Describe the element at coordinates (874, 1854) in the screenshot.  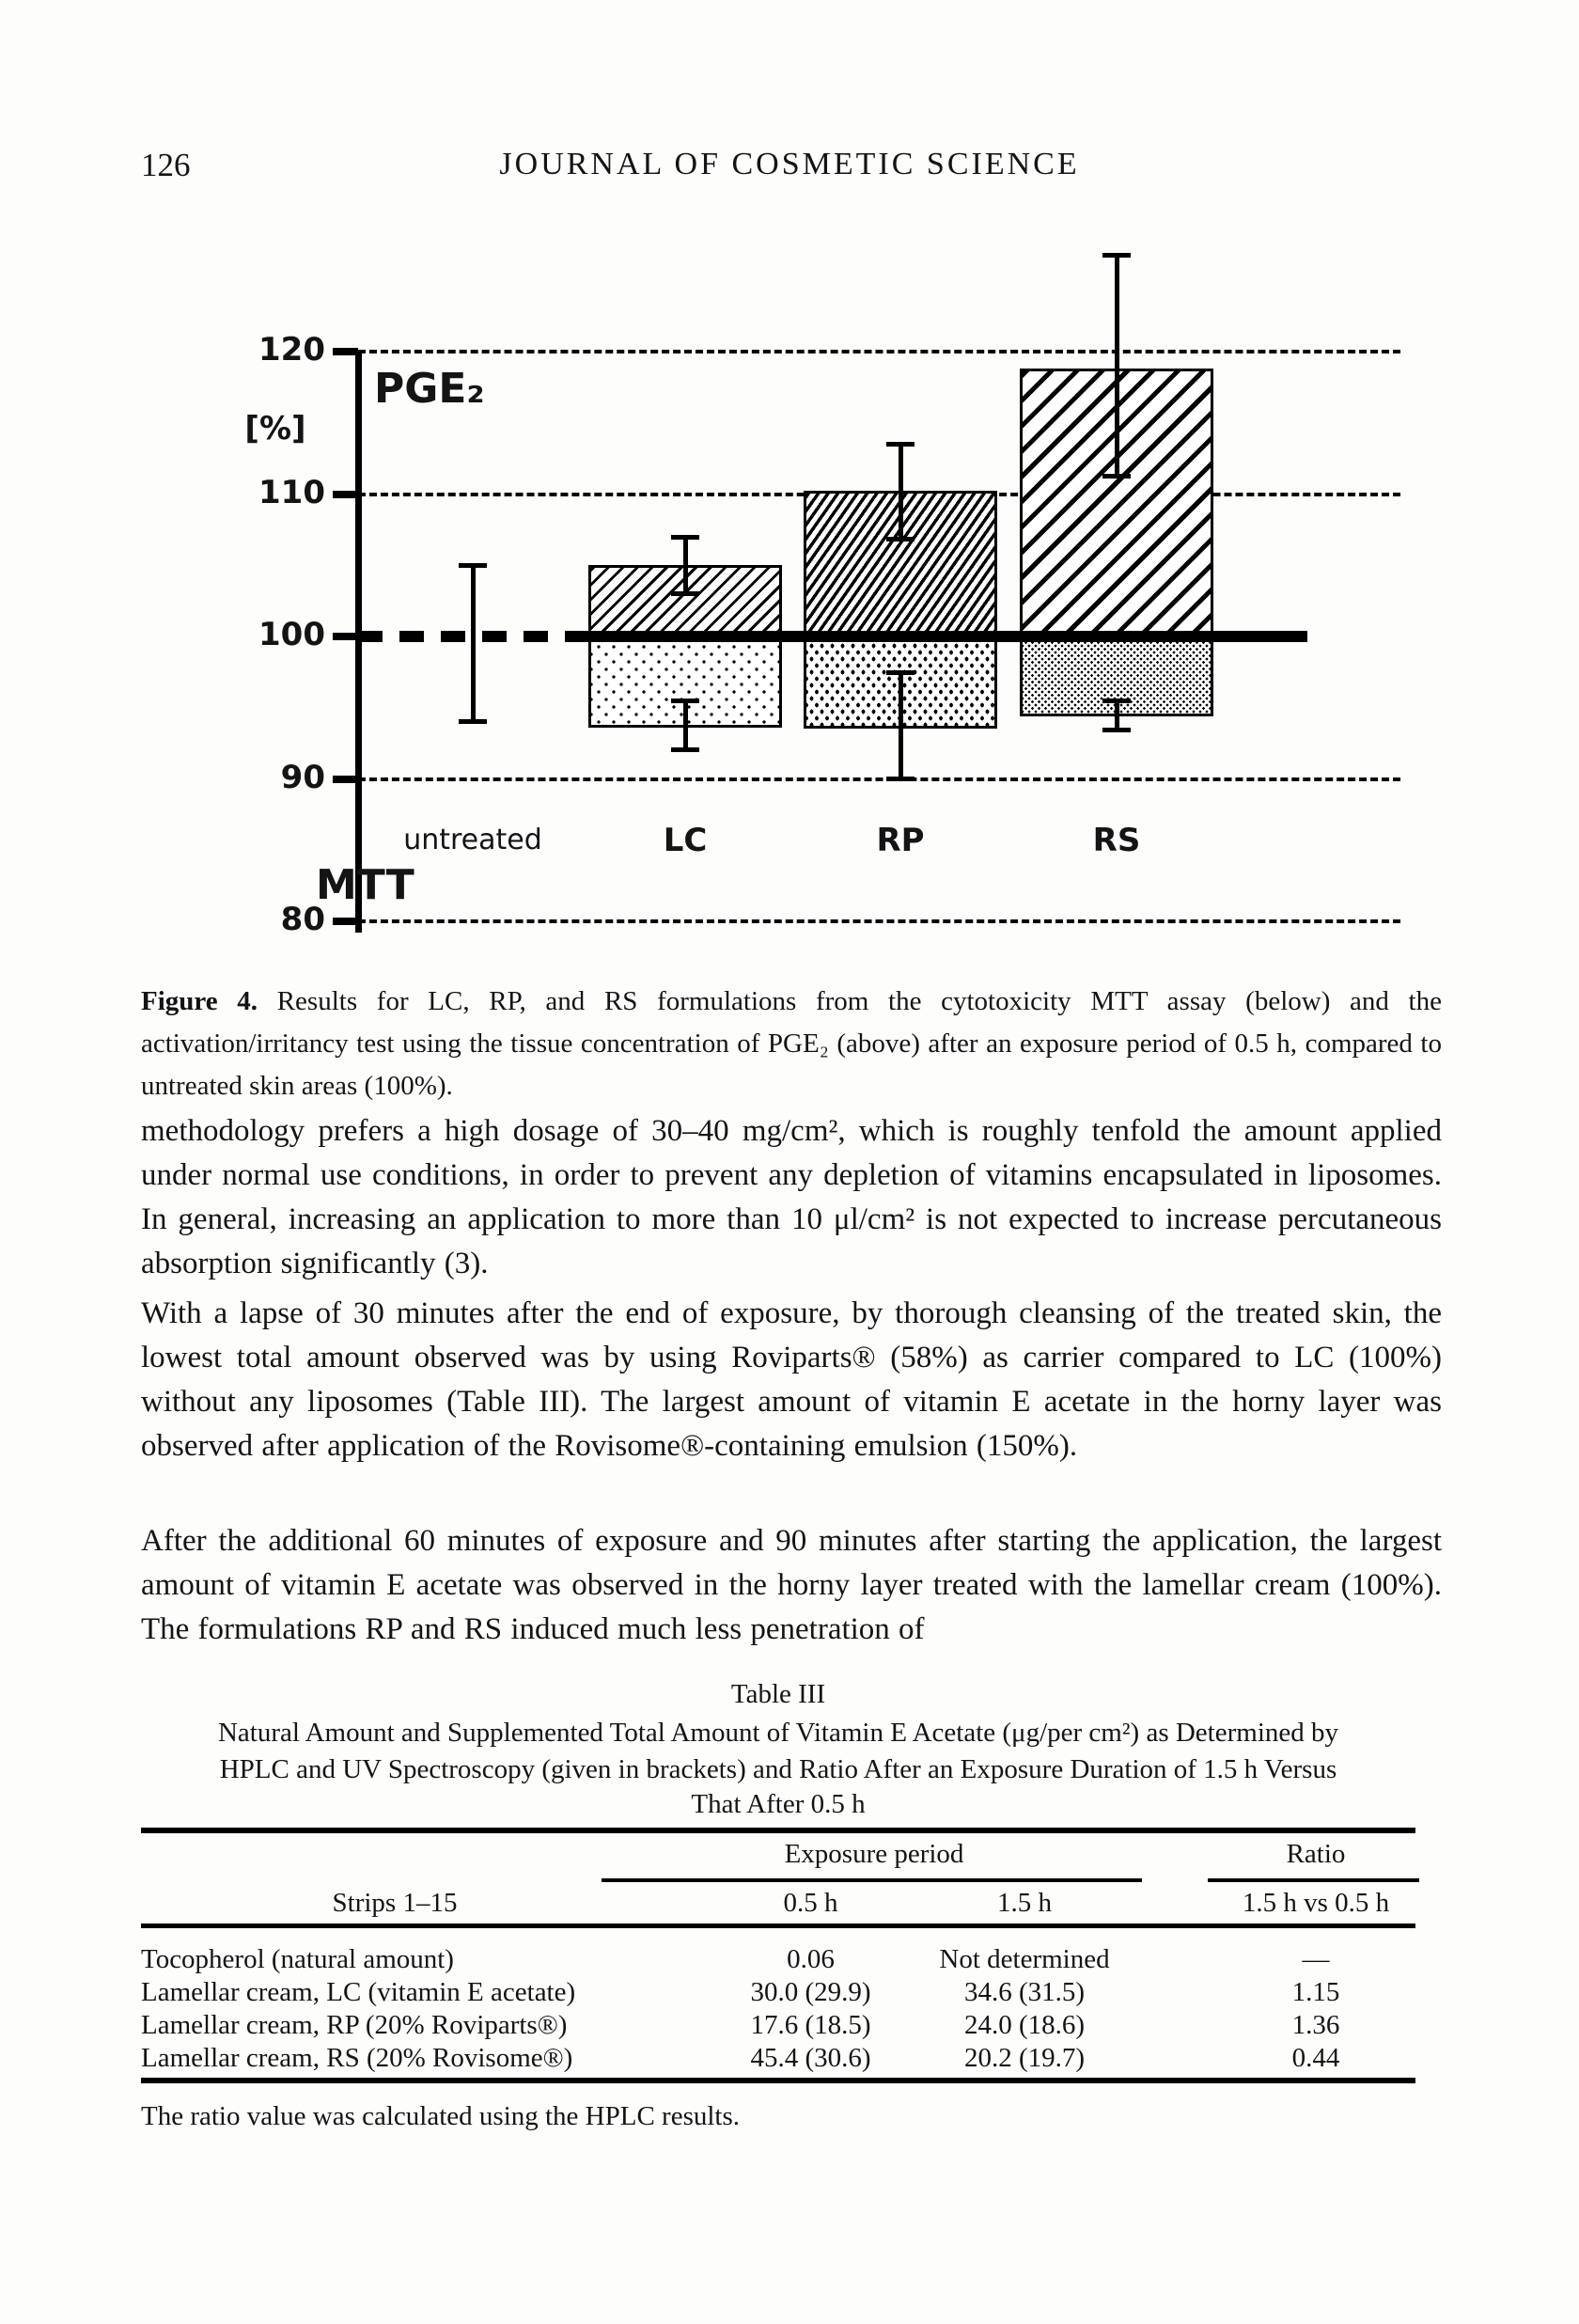
I see `table-spanner-exposure: Exposure period` at that location.